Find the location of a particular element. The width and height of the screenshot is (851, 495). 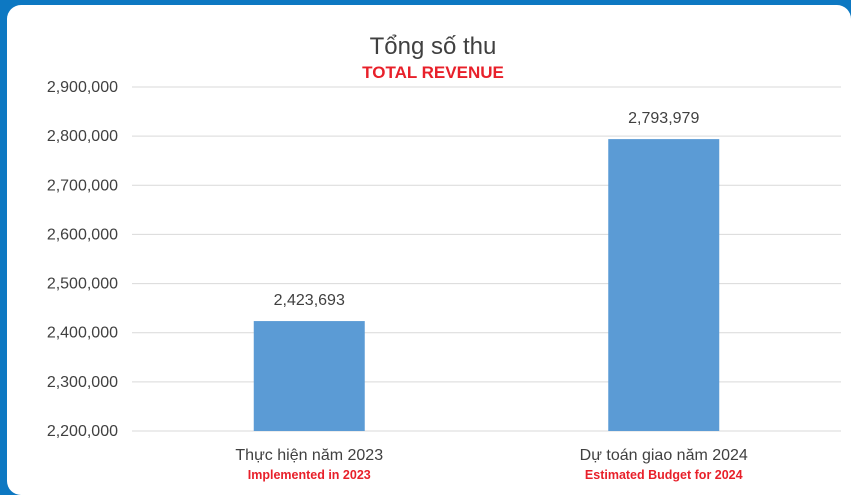

category-label-en: Implemented in 2023 is located at coordinates (309, 475).